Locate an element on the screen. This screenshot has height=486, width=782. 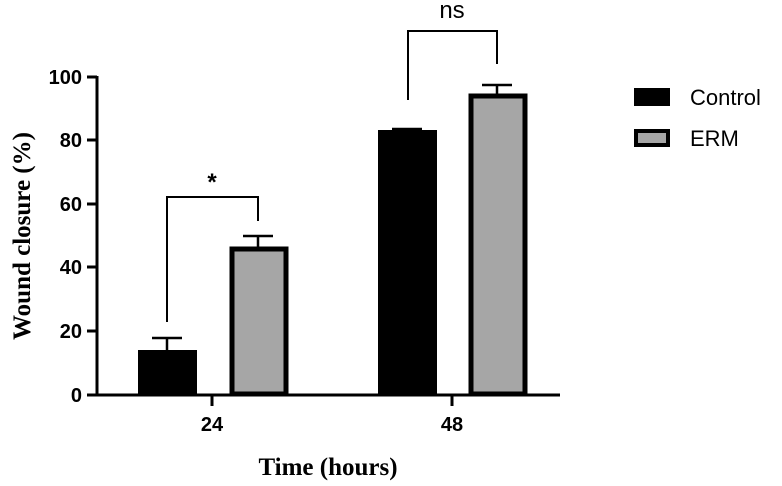
y-tick-label: 100 is located at coordinates (65, 78).